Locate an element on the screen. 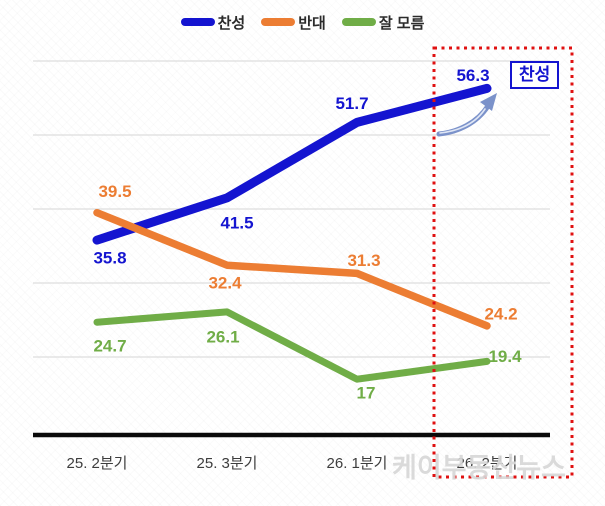 The height and width of the screenshot is (506, 605). legend-label-unsure: 잘 모름 is located at coordinates (401, 23).